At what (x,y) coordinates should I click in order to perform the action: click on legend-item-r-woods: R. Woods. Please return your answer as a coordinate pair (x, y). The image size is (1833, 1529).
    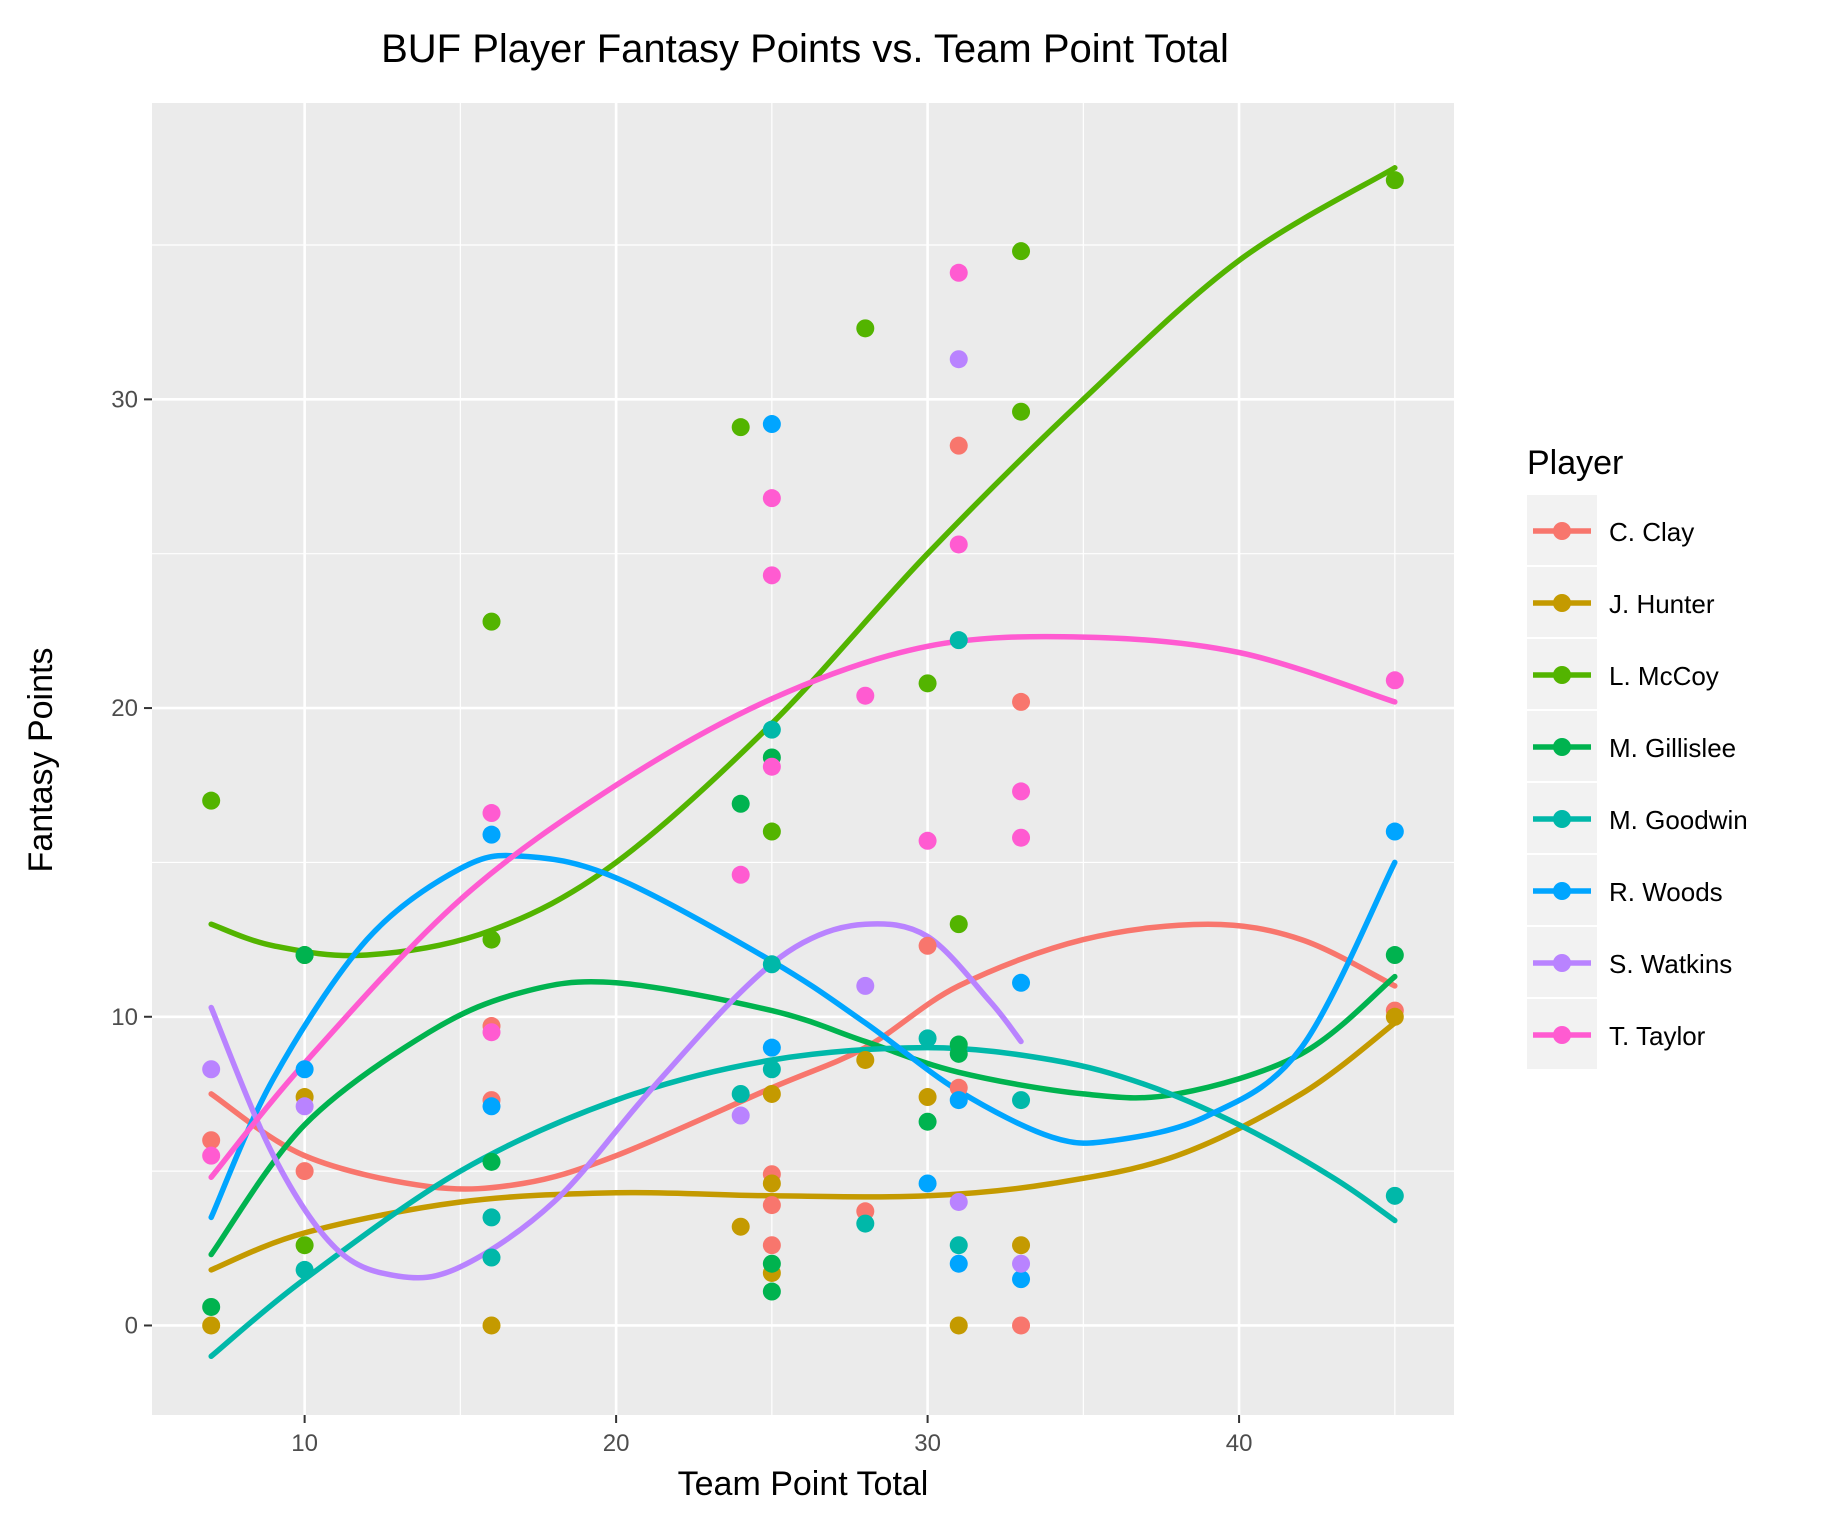
    Looking at the image, I should click on (1625, 890).